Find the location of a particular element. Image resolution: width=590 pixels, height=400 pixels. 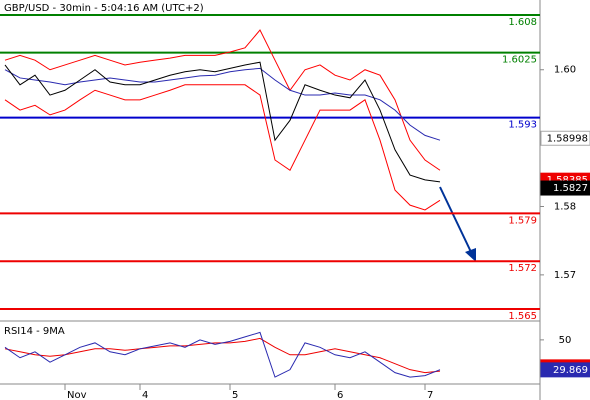

y-tick-label: 1.57 is located at coordinates (565, 275).